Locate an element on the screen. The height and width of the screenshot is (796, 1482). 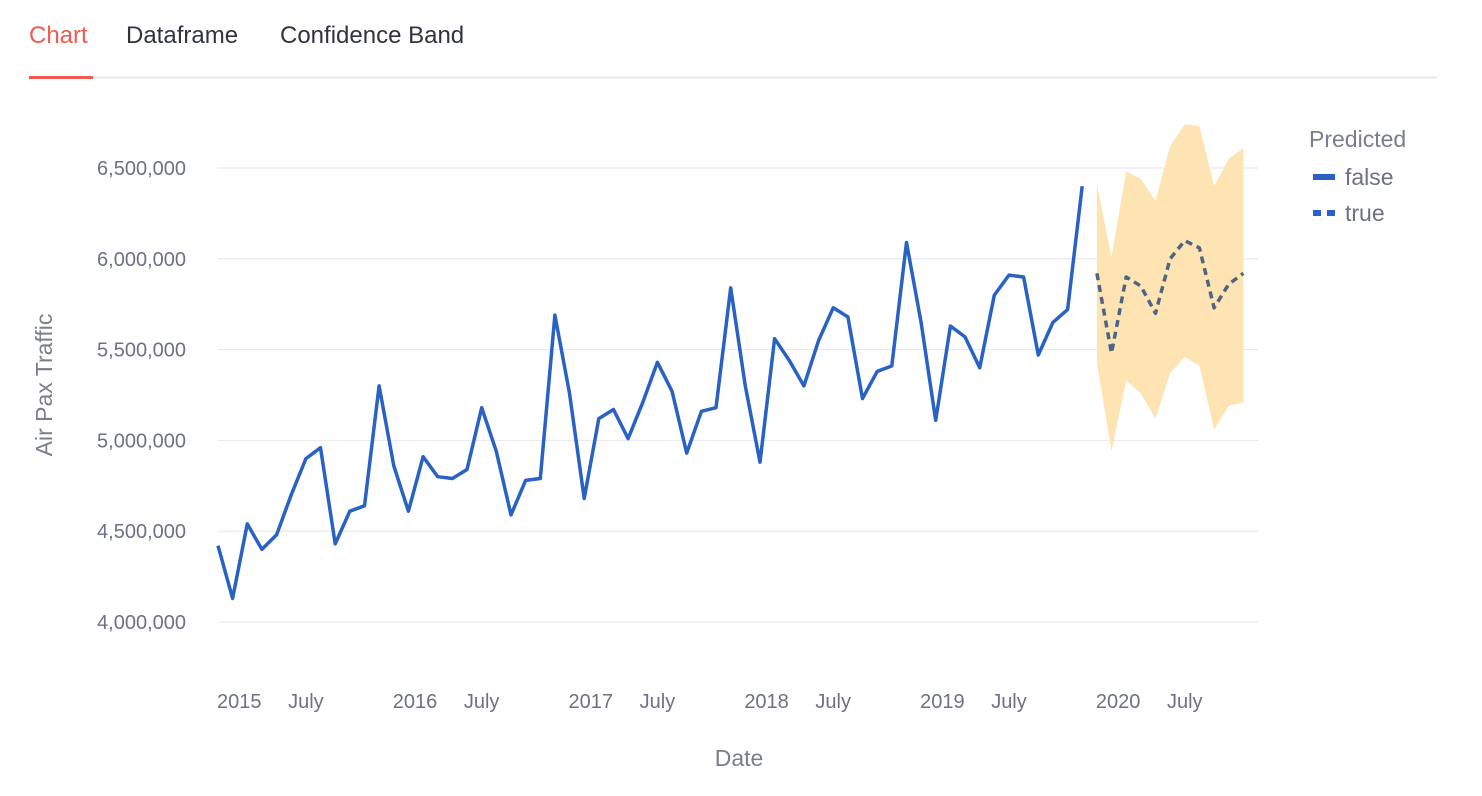
tab-dataframe: Dataframe is located at coordinates (182, 35).